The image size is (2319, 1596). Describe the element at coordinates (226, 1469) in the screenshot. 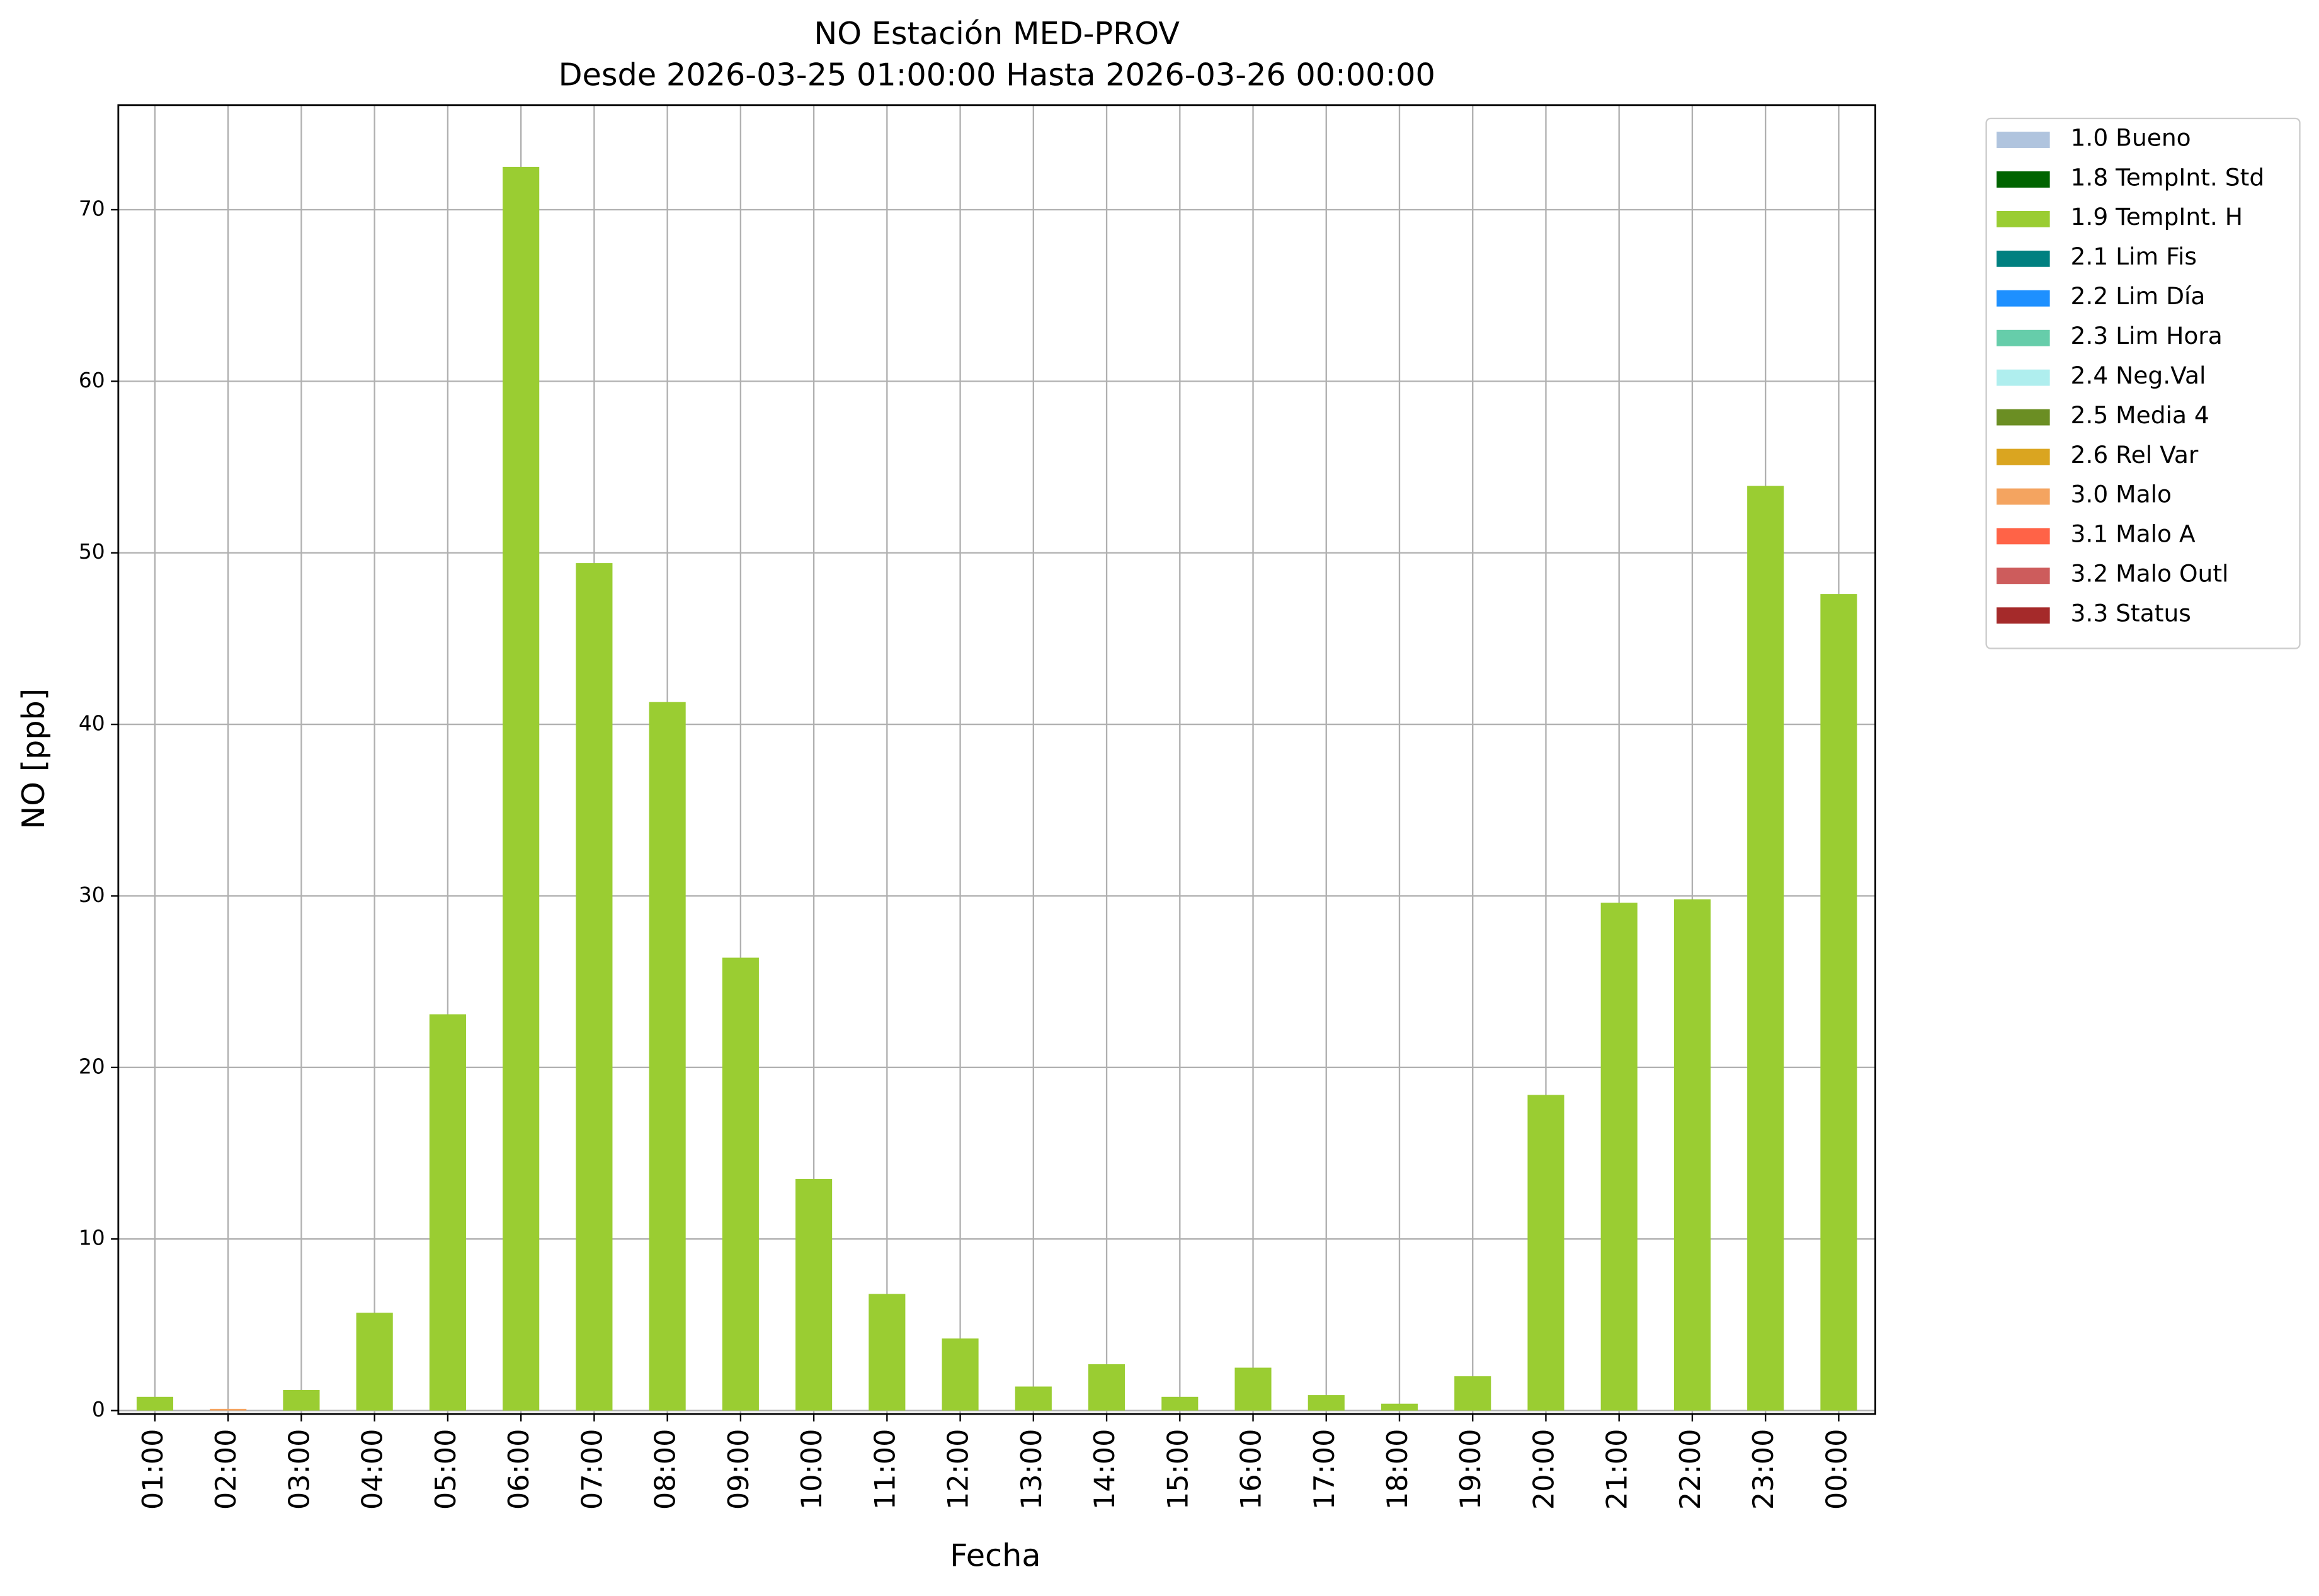

I see `x-tick-label: 02:00` at that location.